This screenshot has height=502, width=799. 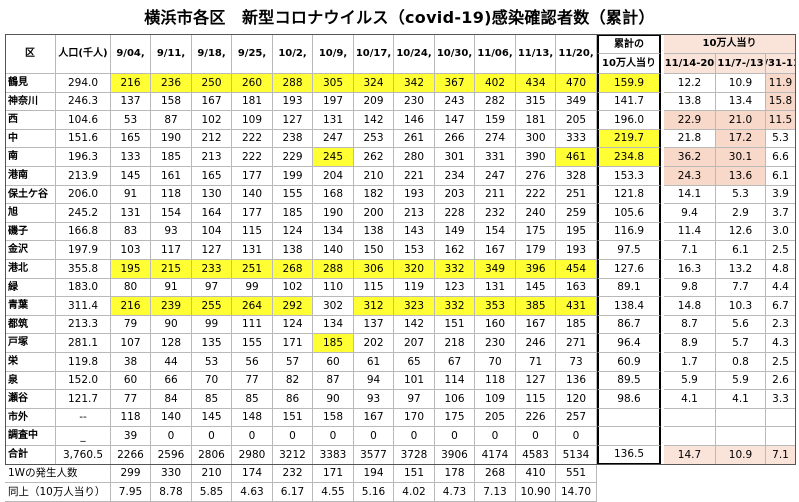 What do you see at coordinates (576, 343) in the screenshot?
I see `case-count: 271` at bounding box center [576, 343].